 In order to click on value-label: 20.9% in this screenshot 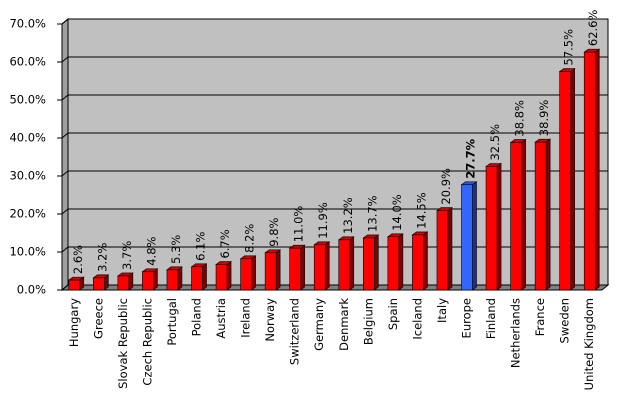, I will do `click(446, 186)`.